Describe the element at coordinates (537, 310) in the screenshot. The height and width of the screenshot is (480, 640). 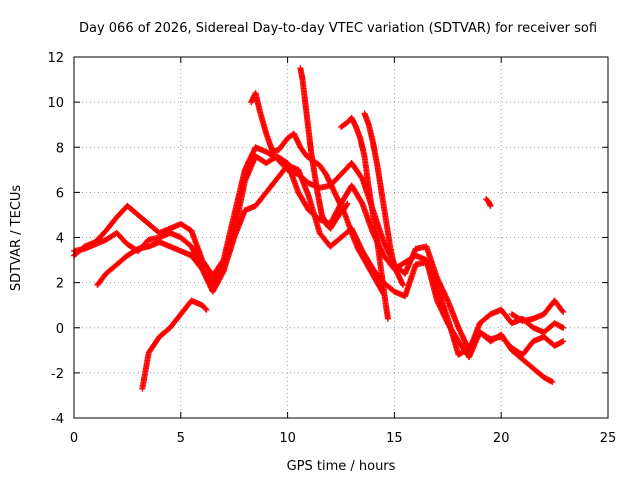
I see `series-track-j` at that location.